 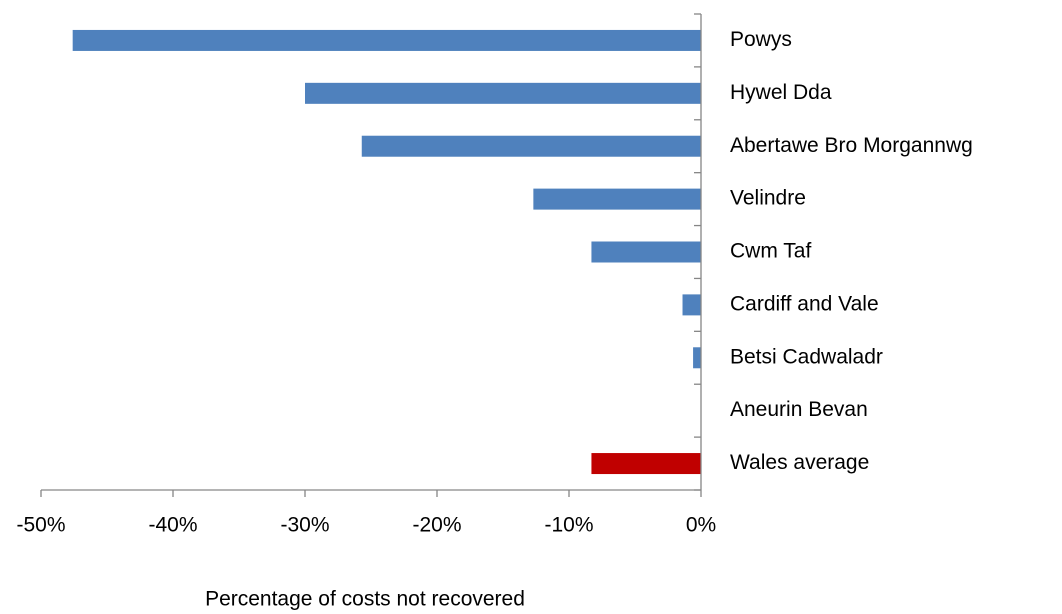 I want to click on category-label: Cardiff and Vale, so click(x=804, y=303).